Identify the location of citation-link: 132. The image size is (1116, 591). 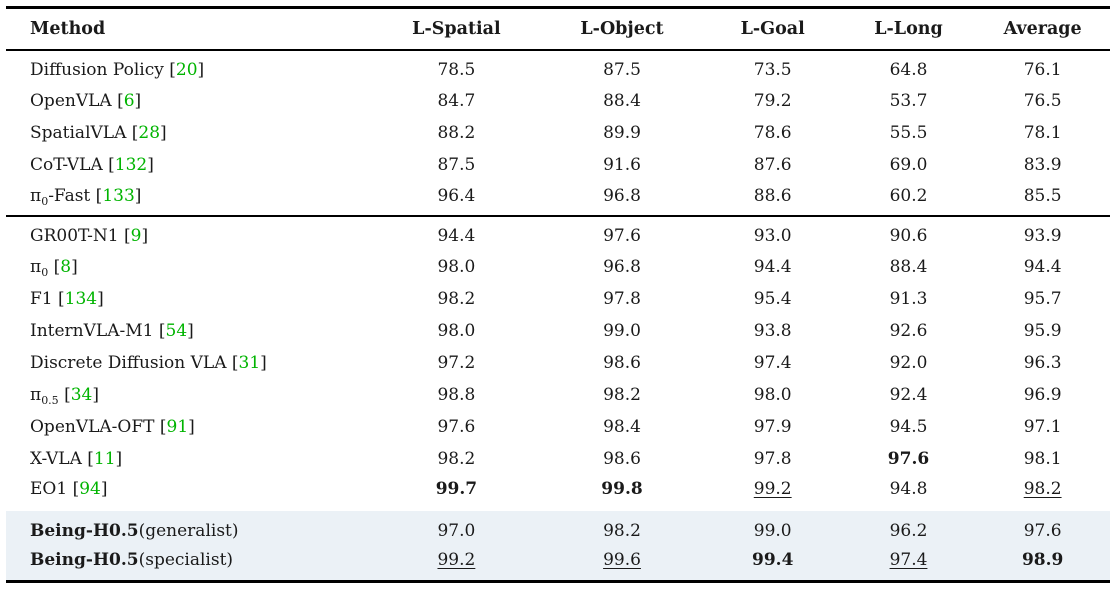
(131, 164).